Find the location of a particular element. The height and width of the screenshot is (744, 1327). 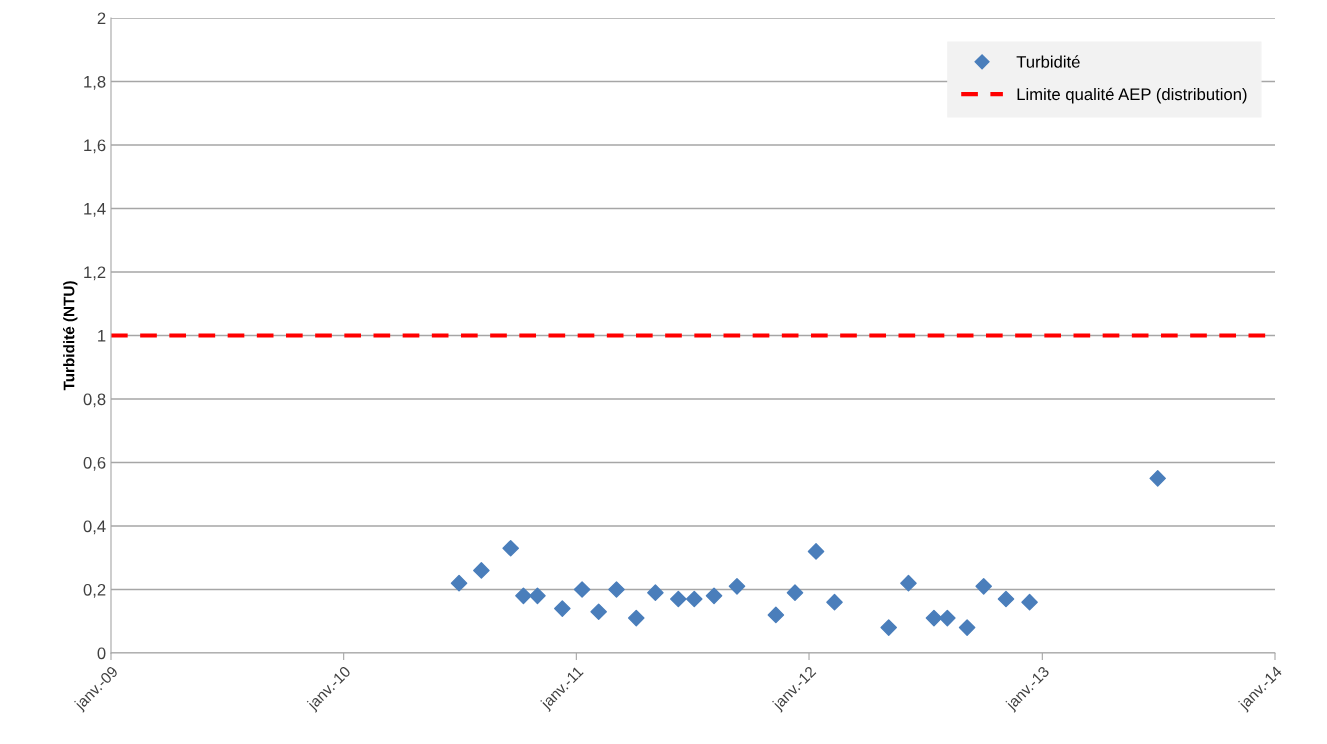

y-tick-label: 0,8 is located at coordinates (94, 400).